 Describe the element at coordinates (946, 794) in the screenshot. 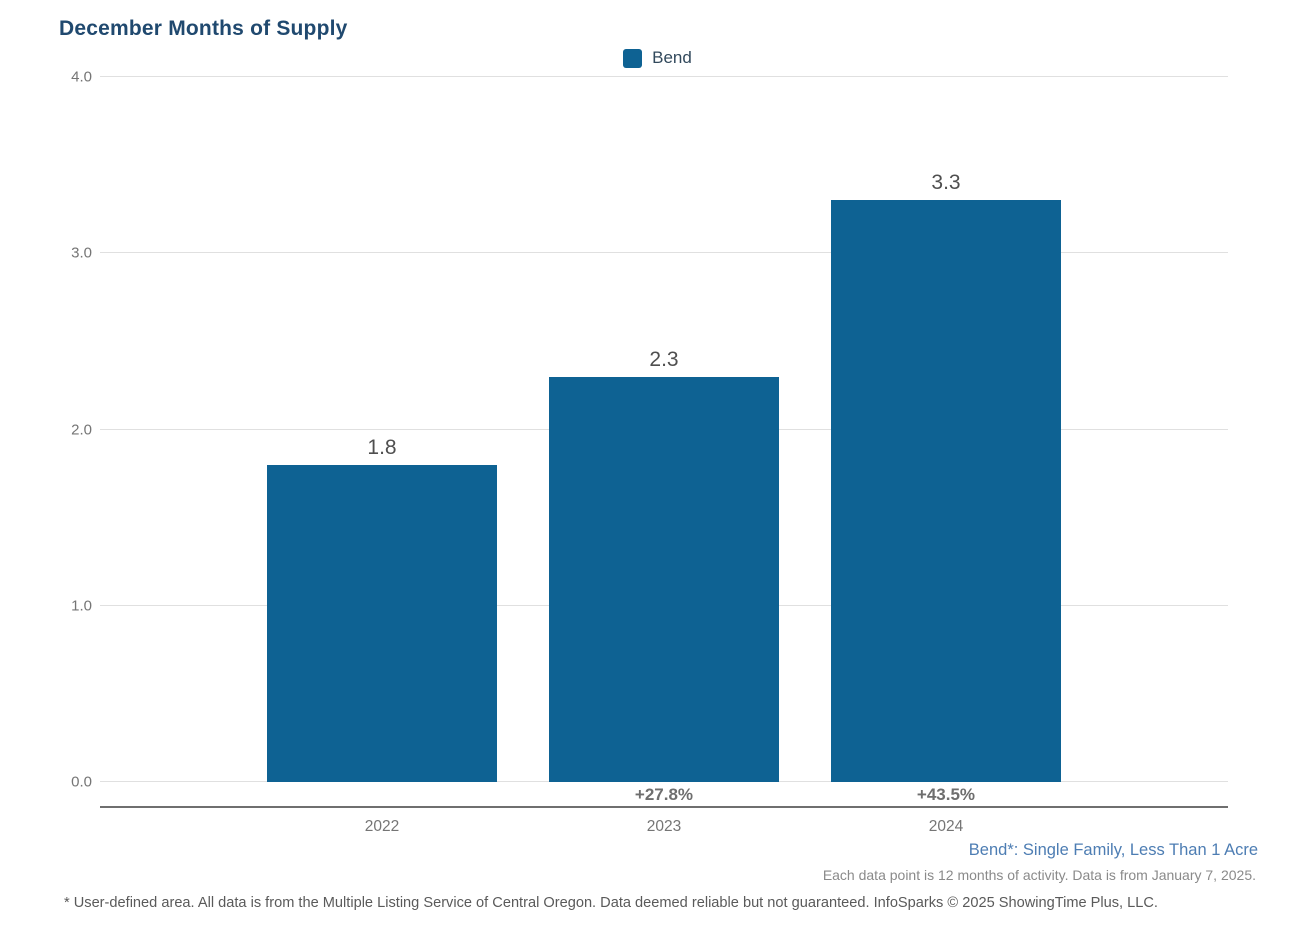

I see `pct-change-label: +43.5%` at that location.